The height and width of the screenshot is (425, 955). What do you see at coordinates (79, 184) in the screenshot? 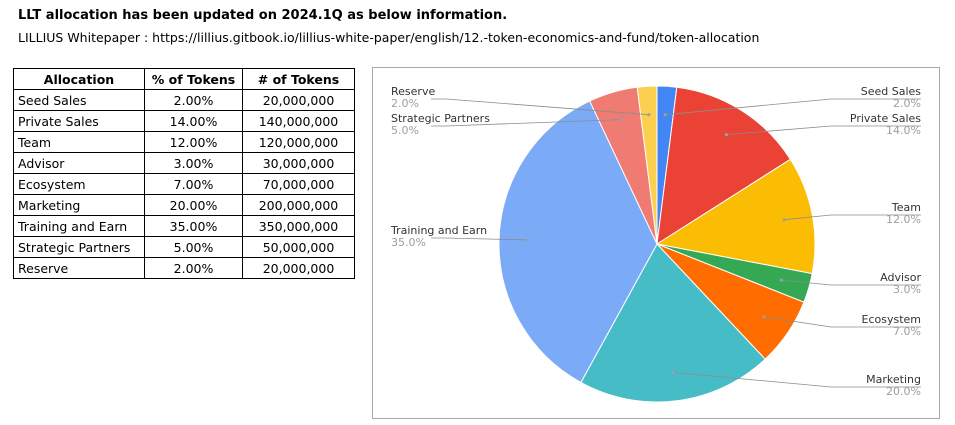
I see `cell-allocation: Ecosystem` at bounding box center [79, 184].